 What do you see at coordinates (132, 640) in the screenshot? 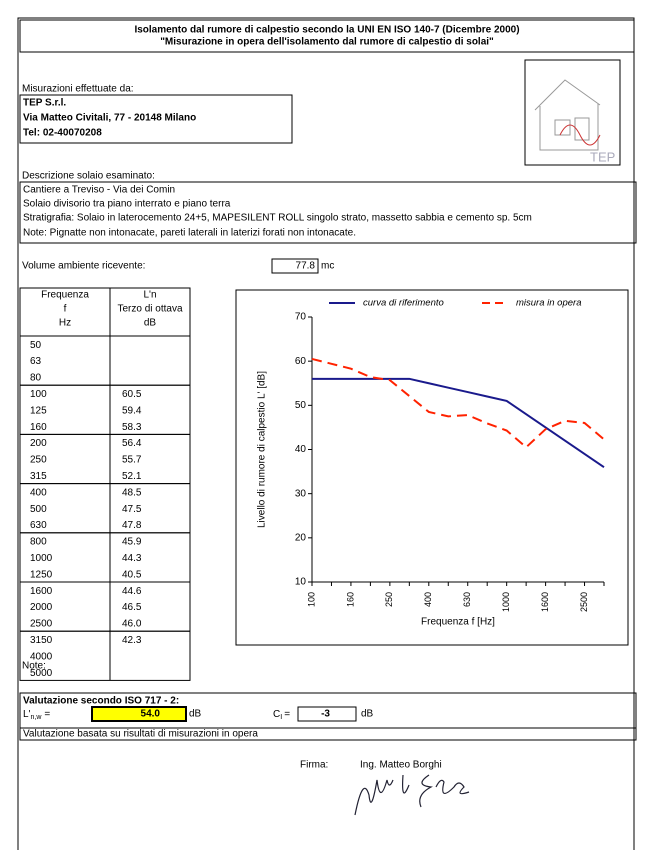
I see `table-cell: 42.3` at bounding box center [132, 640].